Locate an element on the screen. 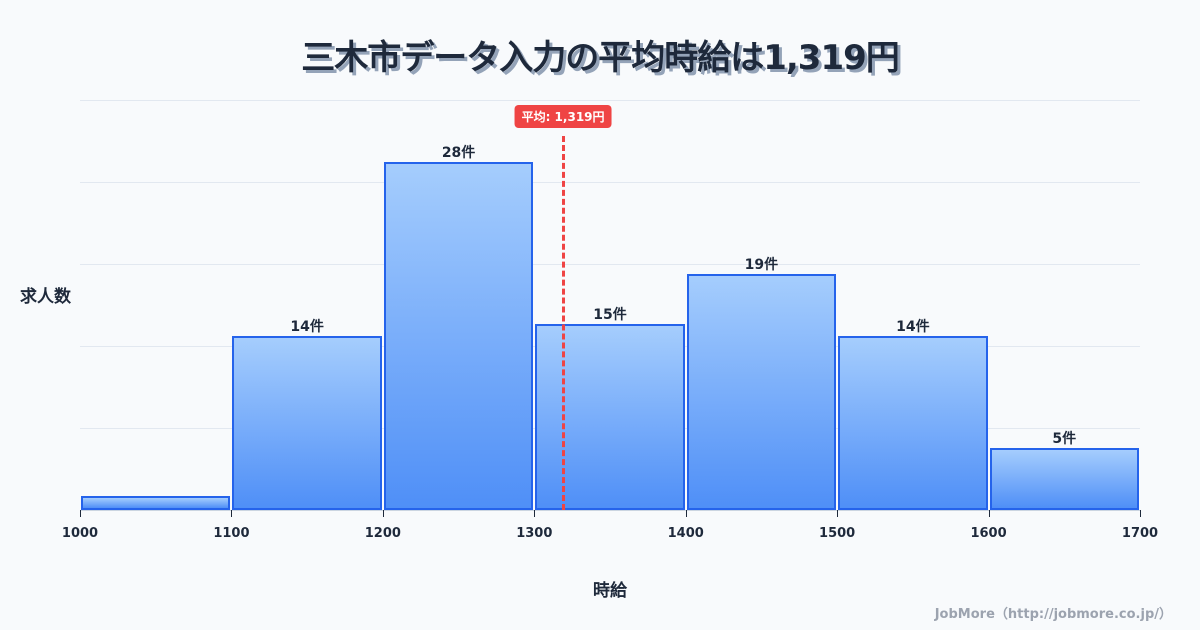 The width and height of the screenshot is (1200, 630). x-tick-label: 1700 is located at coordinates (1140, 533).